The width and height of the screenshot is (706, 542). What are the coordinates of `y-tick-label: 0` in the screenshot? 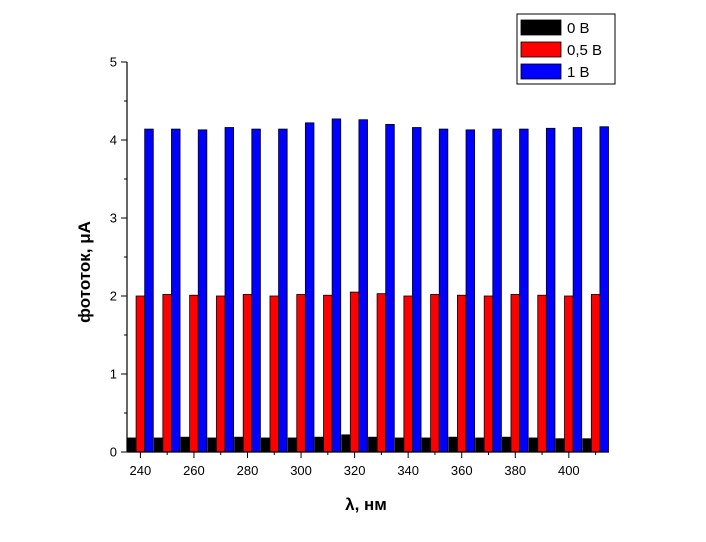 It's located at (113, 452).